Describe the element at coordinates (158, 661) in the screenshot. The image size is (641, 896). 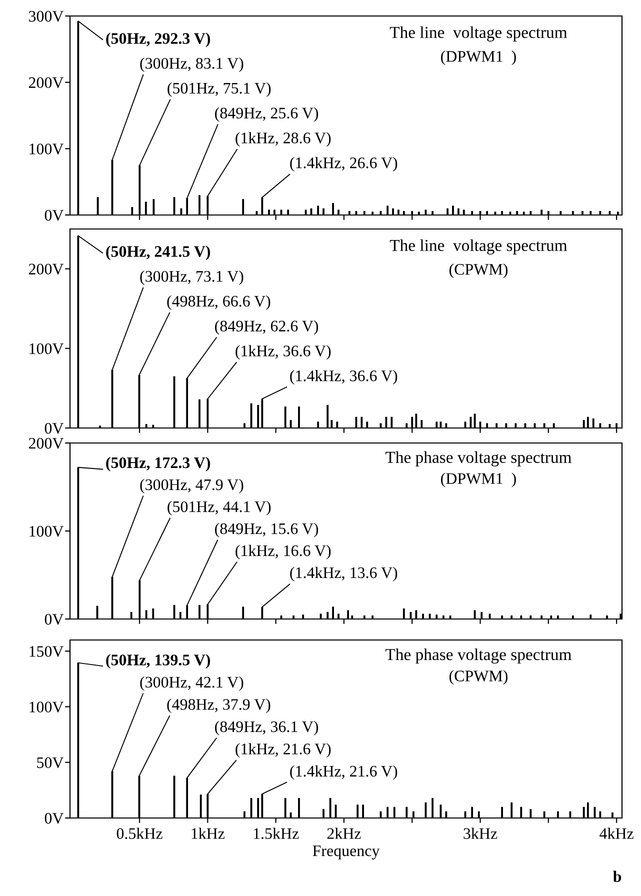
I see `annotation: (50Hz, 139.5 V)` at that location.